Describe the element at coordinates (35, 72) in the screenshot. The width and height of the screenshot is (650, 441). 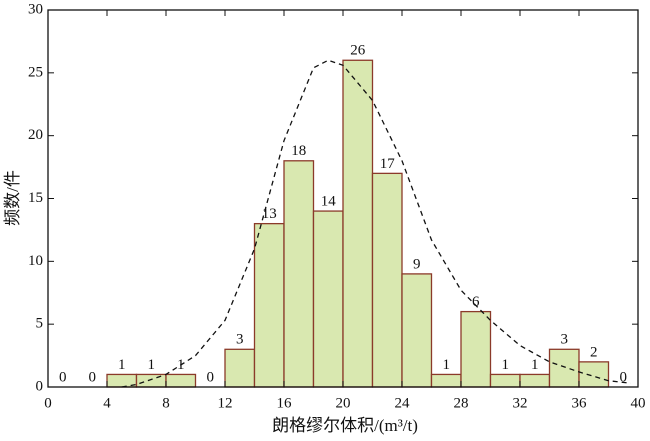
I see `y-tick-label: 25` at that location.